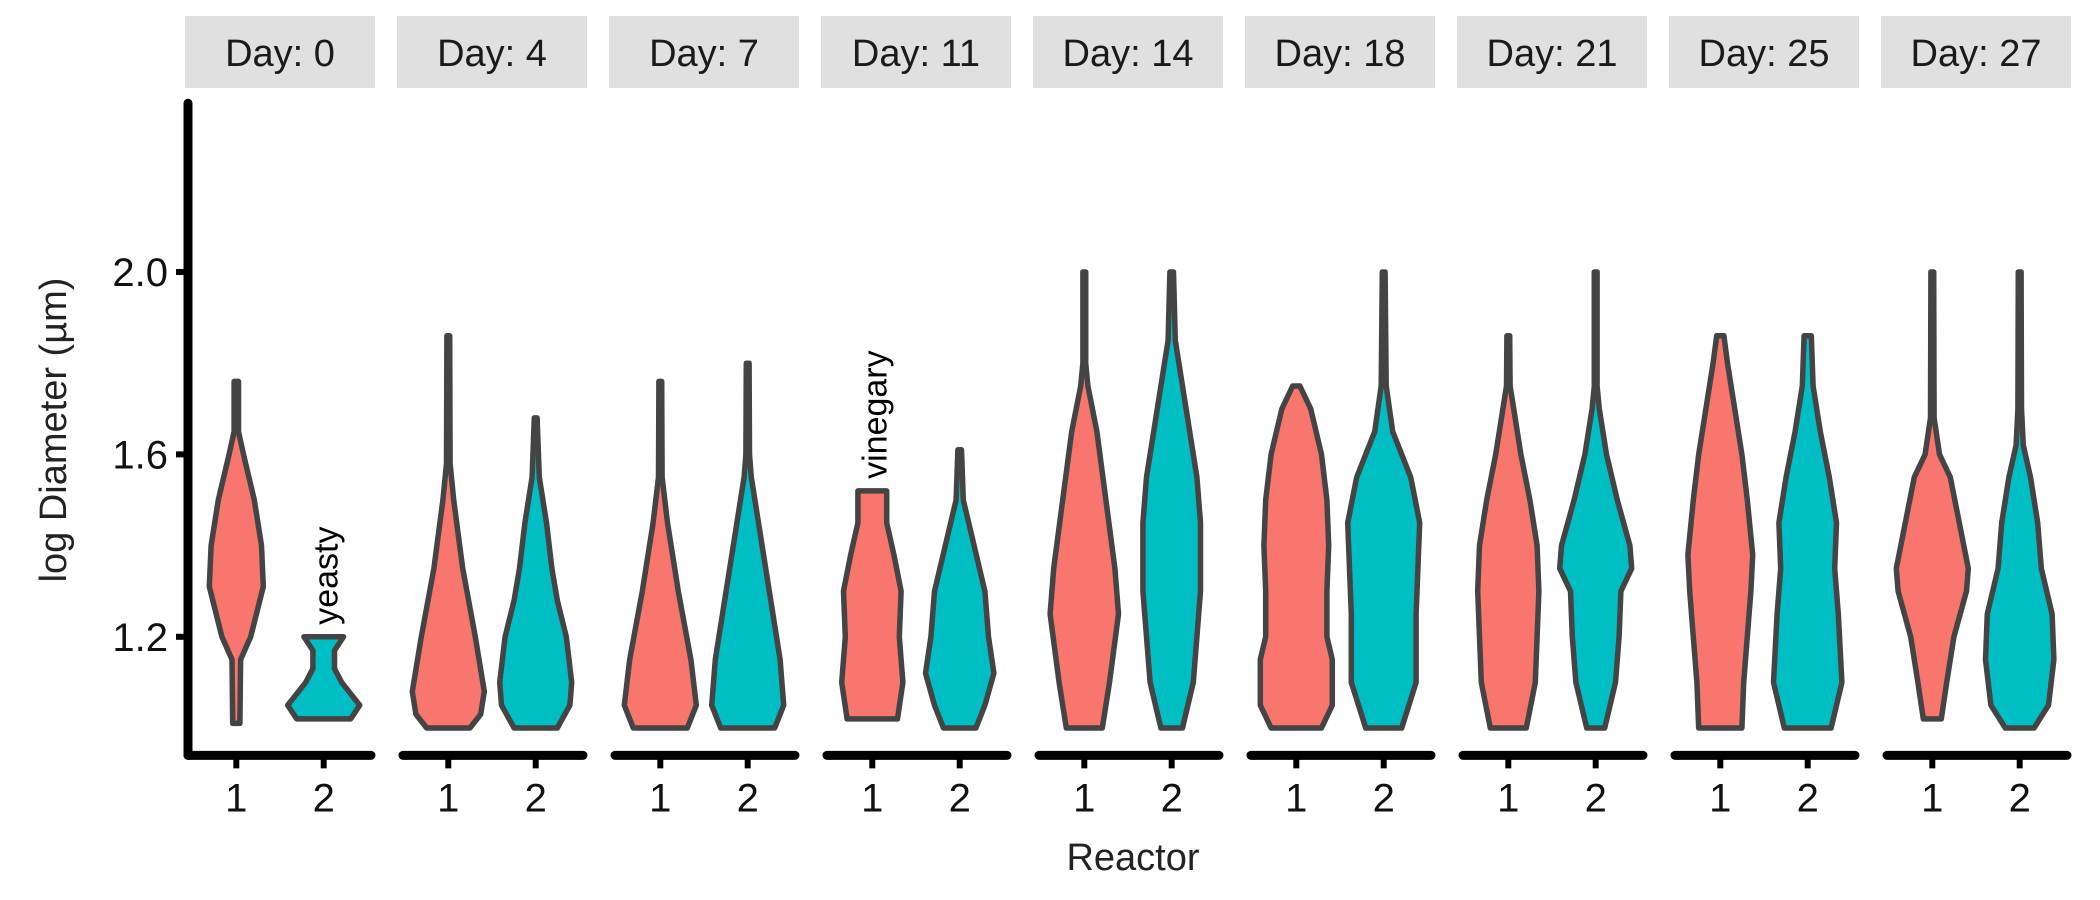  I want to click on facet-strip-label: Day: 0, so click(280, 54).